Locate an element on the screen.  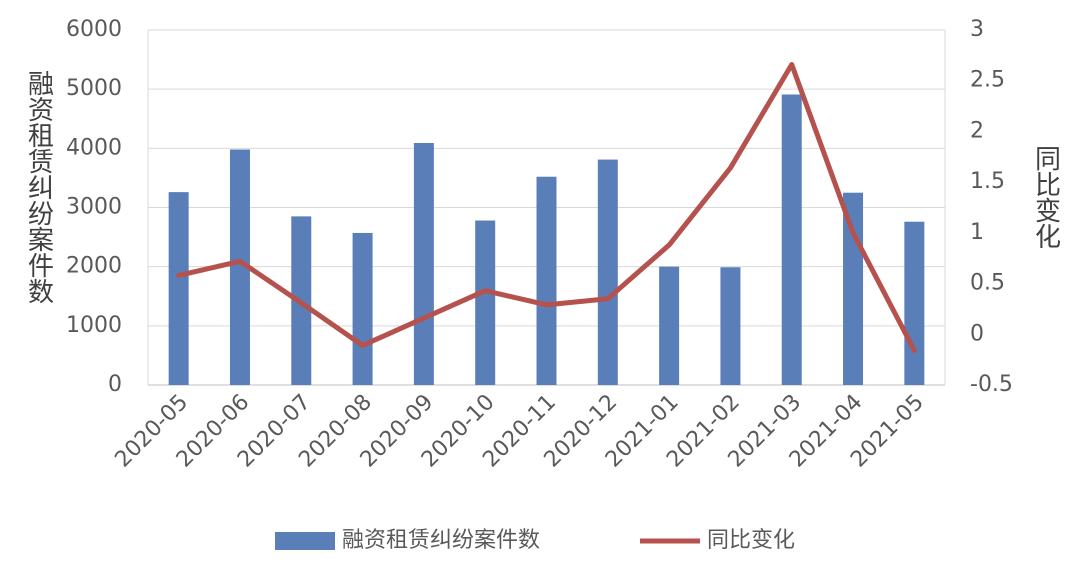
y-tick-label: 6000 is located at coordinates (94, 29).